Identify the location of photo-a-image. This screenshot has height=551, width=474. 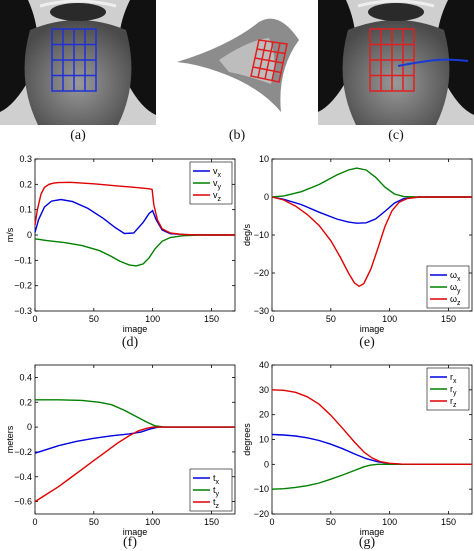
(78, 62).